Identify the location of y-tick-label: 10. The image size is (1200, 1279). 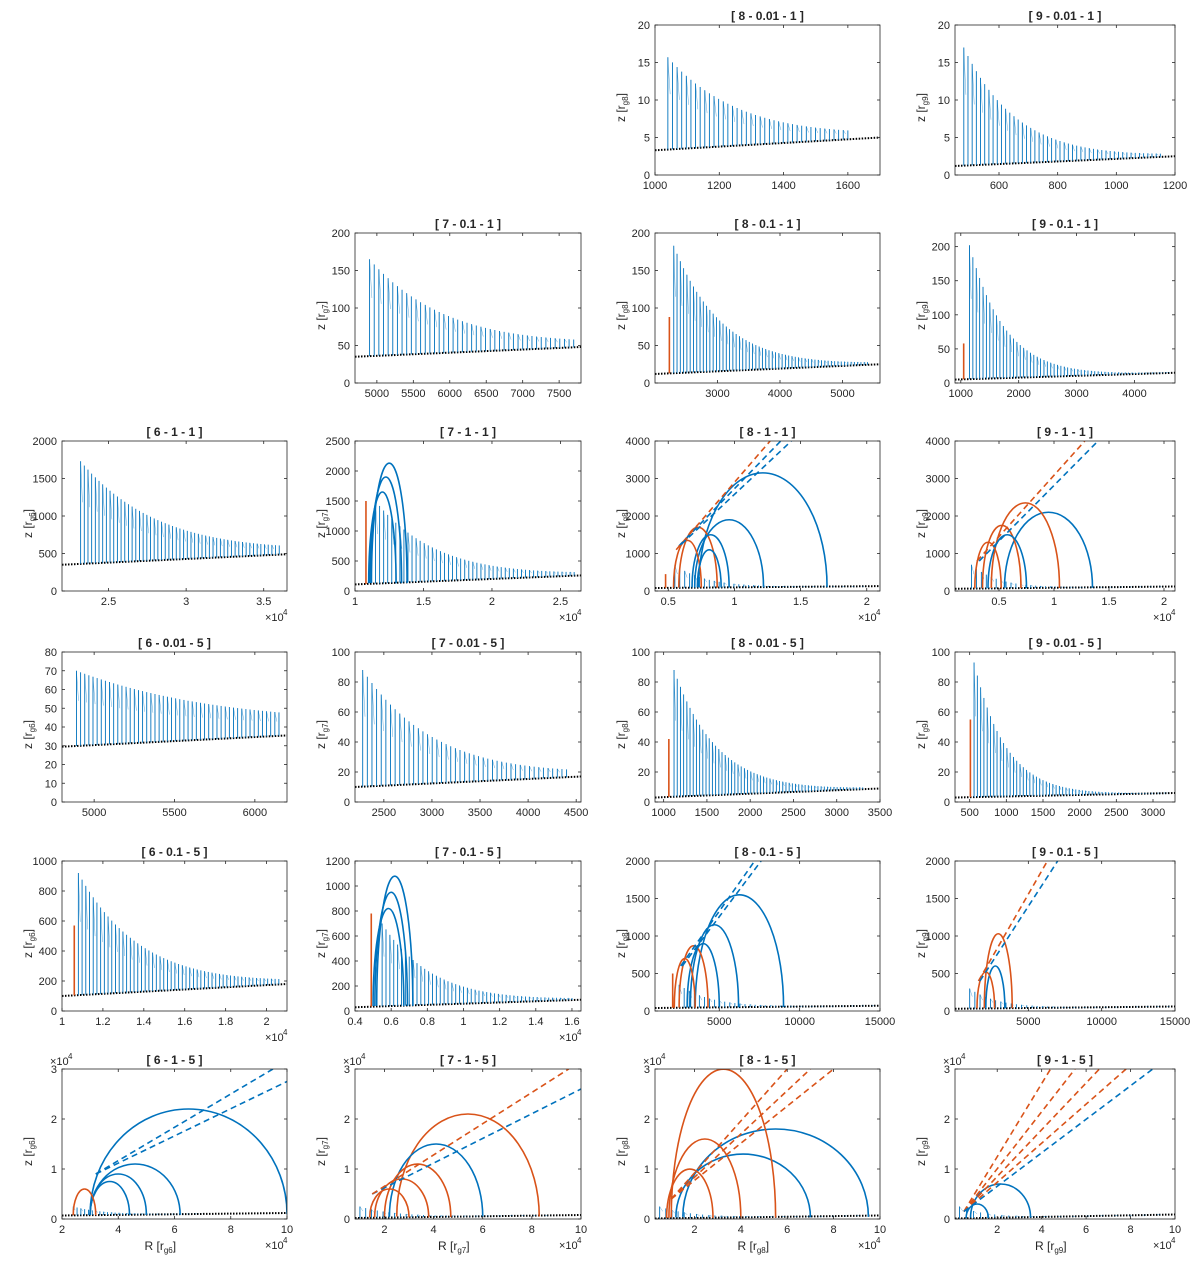
(51, 784).